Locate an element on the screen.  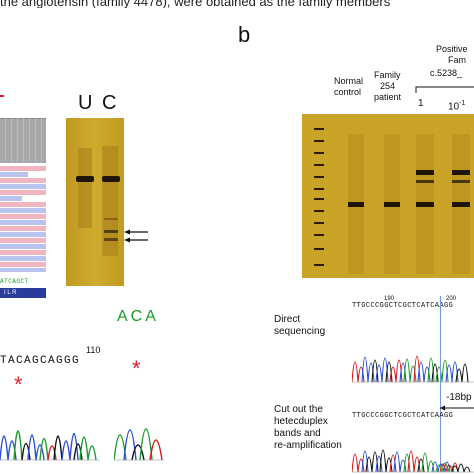
igv-amino-acid-labels: I L R is located at coordinates (10, 293).